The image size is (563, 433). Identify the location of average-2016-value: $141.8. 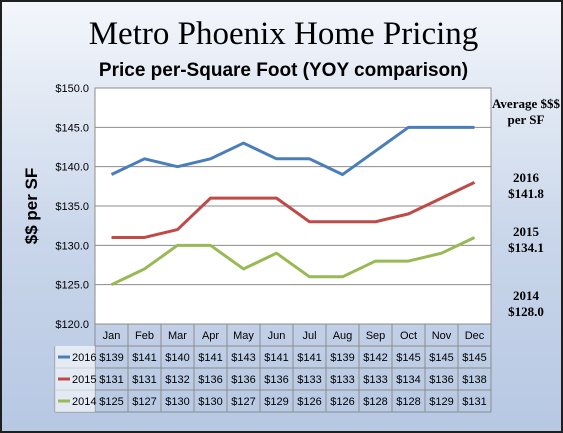
(526, 193).